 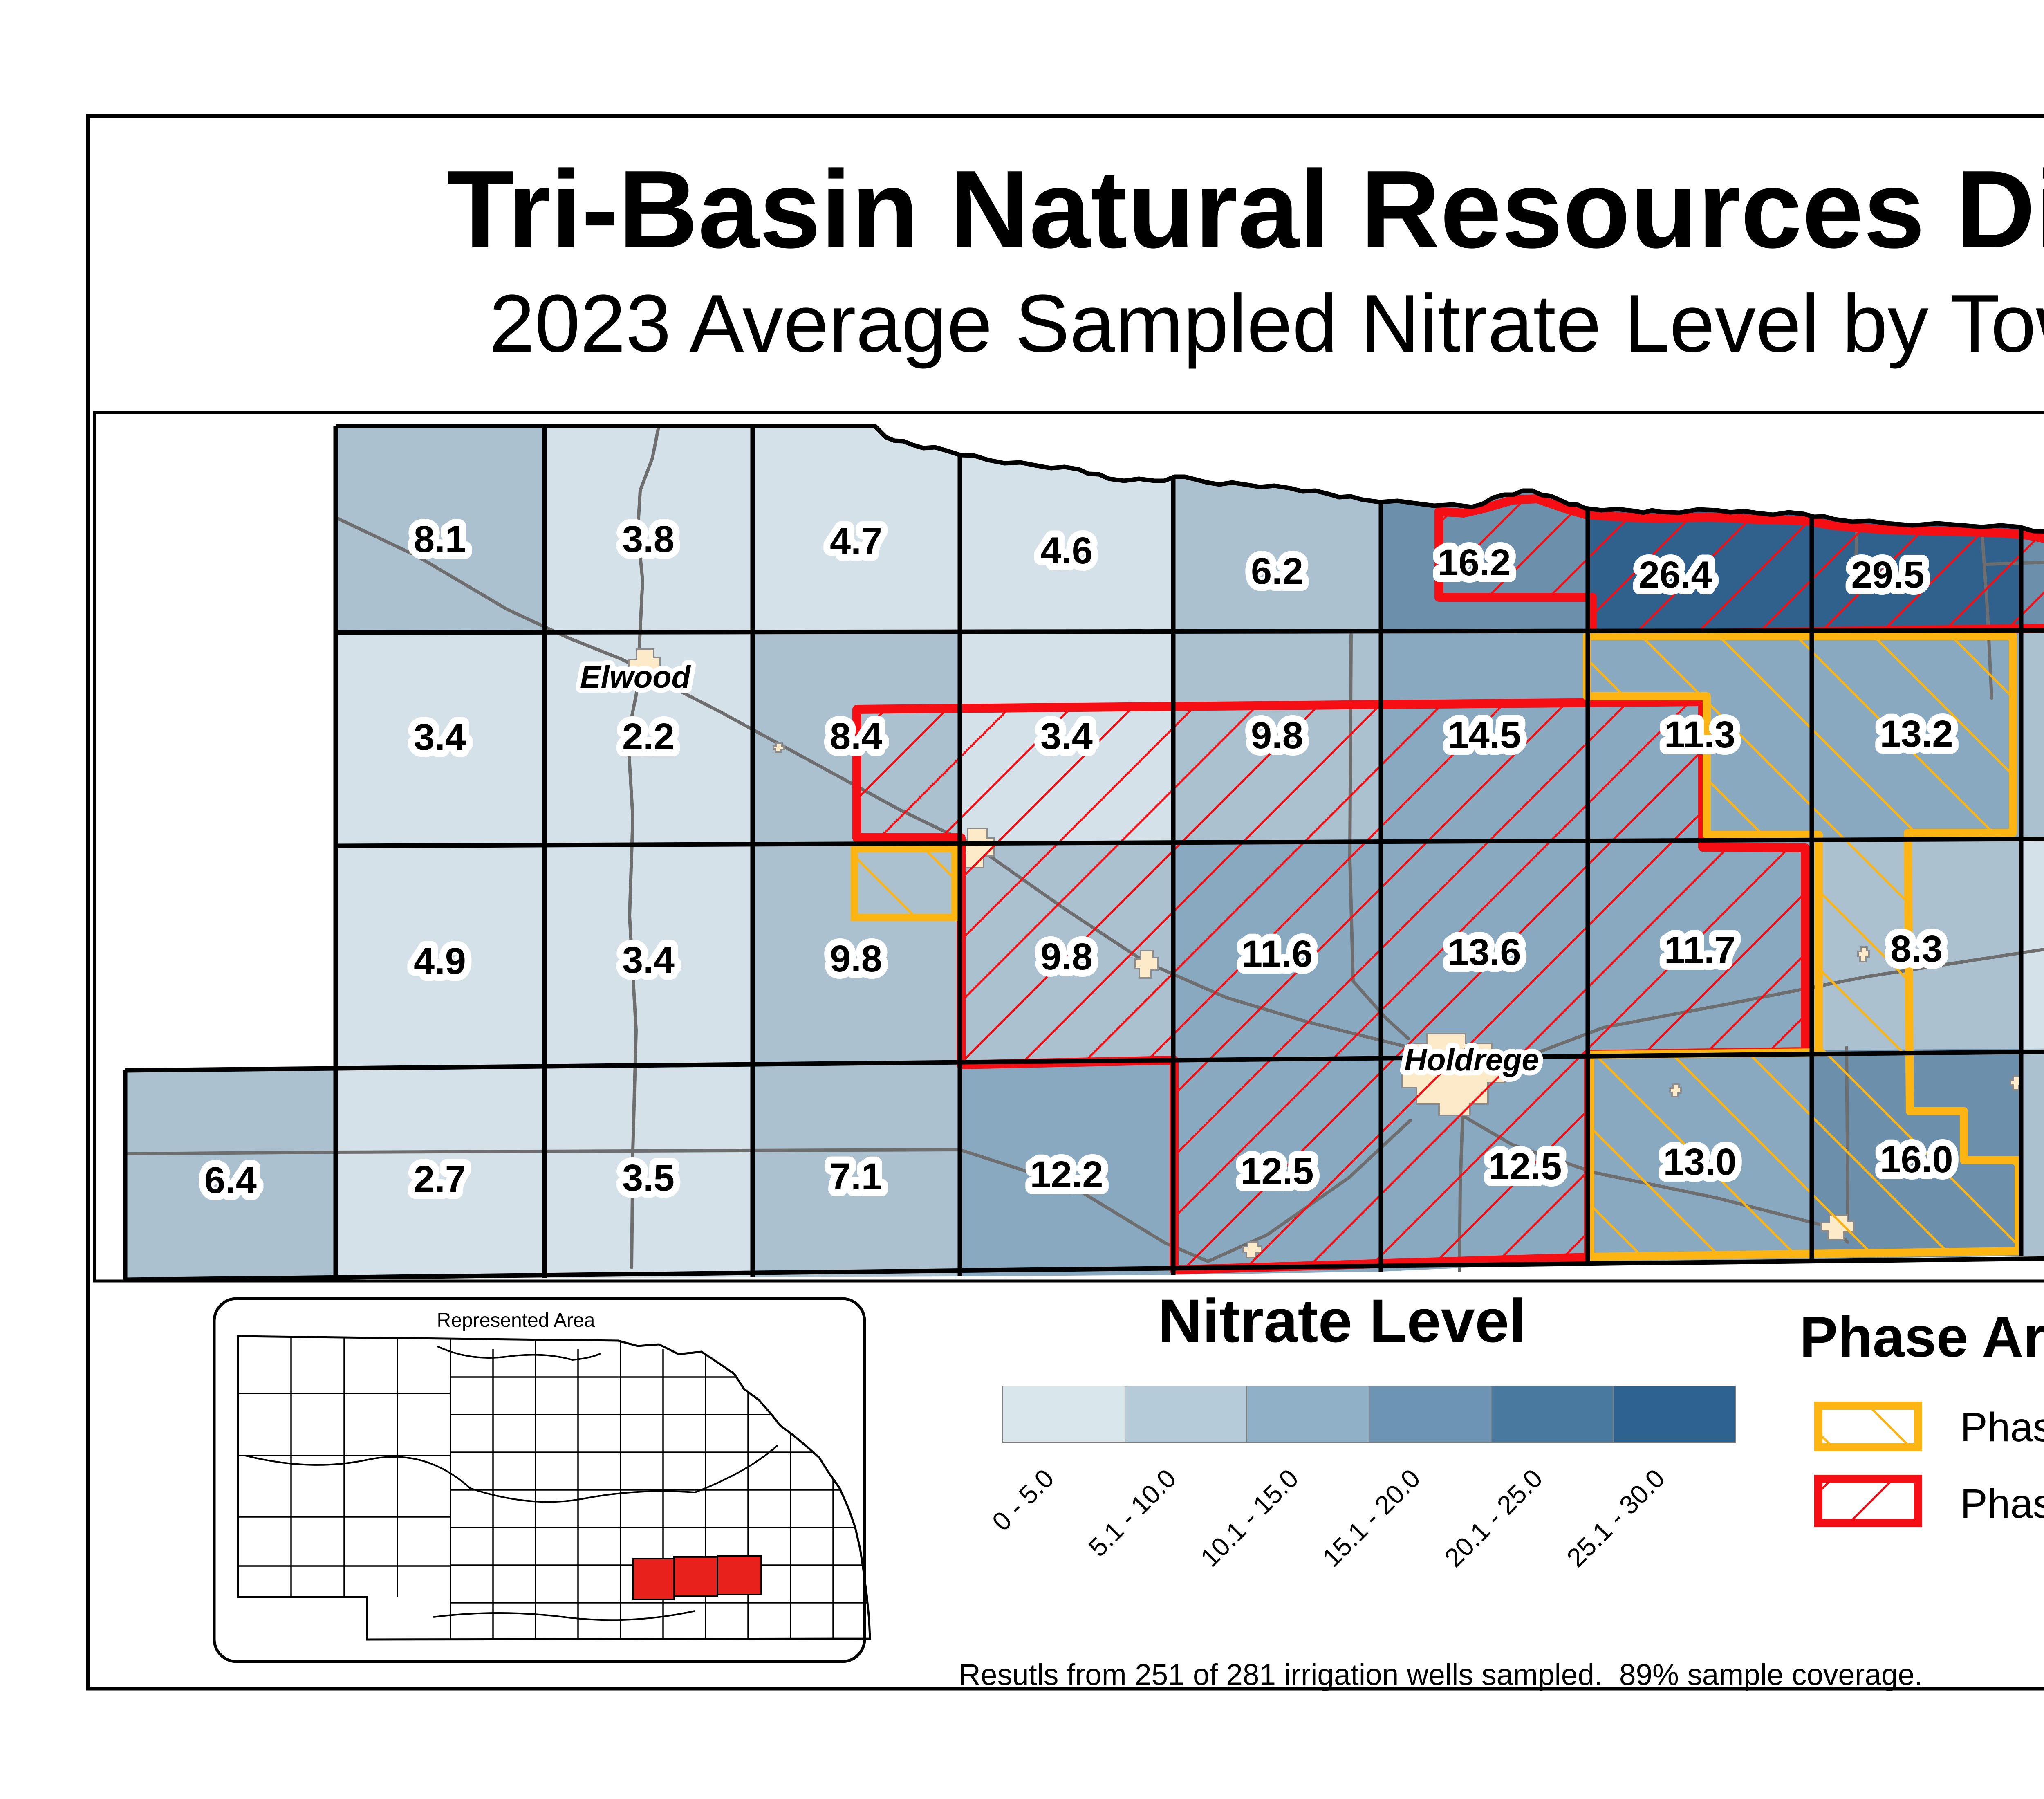 I want to click on svg-text: 12.2, so click(x=1066, y=1175).